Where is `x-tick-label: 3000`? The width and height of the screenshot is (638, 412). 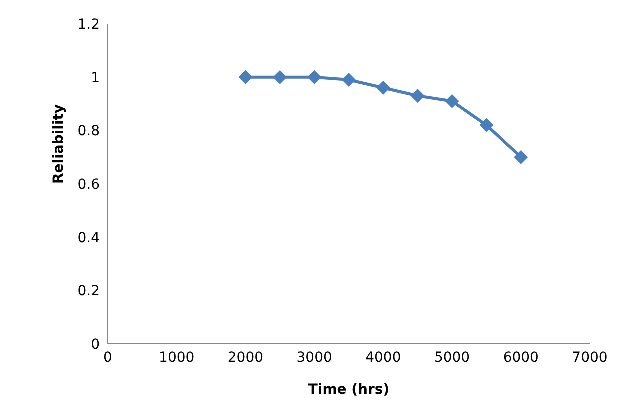
x-tick-label: 3000 is located at coordinates (314, 358).